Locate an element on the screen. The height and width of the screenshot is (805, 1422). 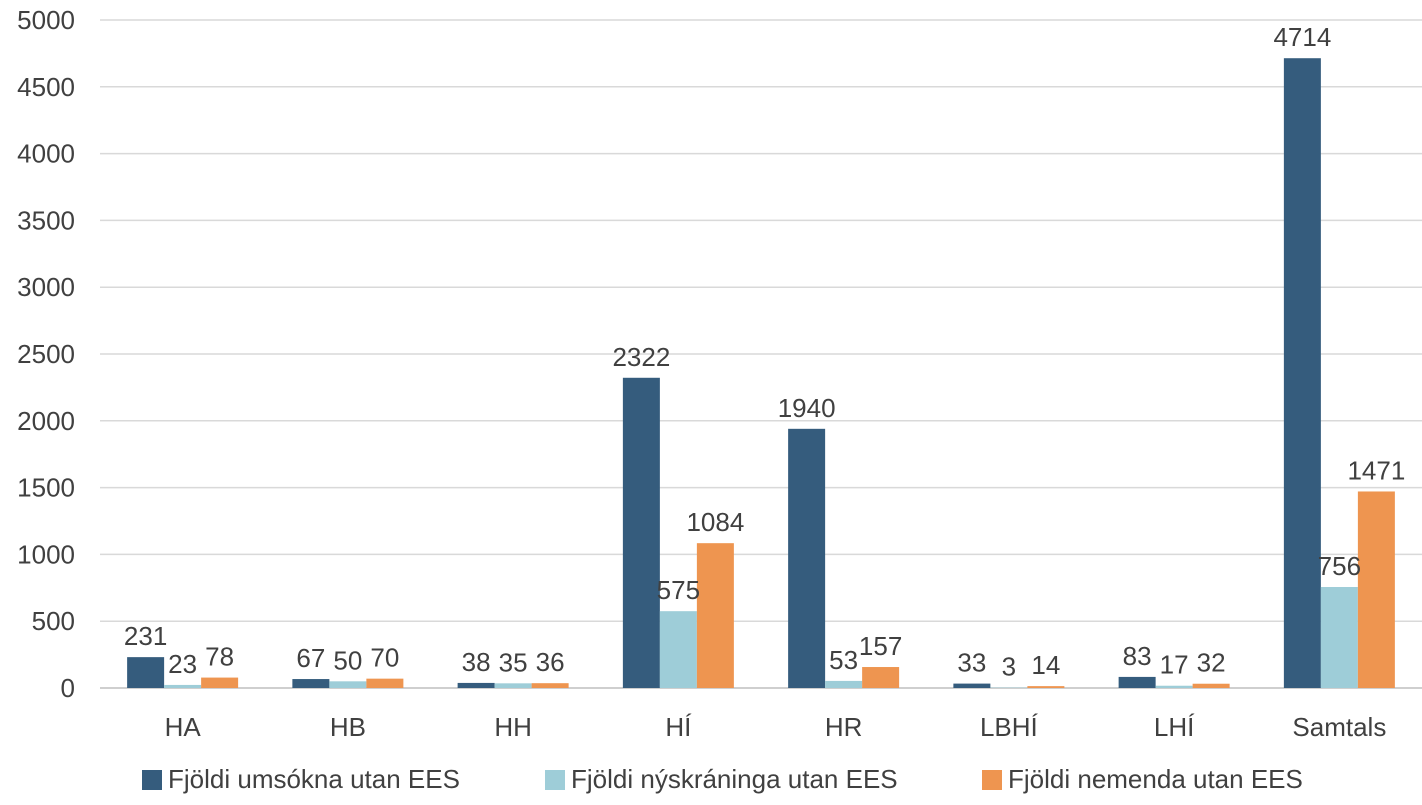
data-label: 67 is located at coordinates (310, 658).